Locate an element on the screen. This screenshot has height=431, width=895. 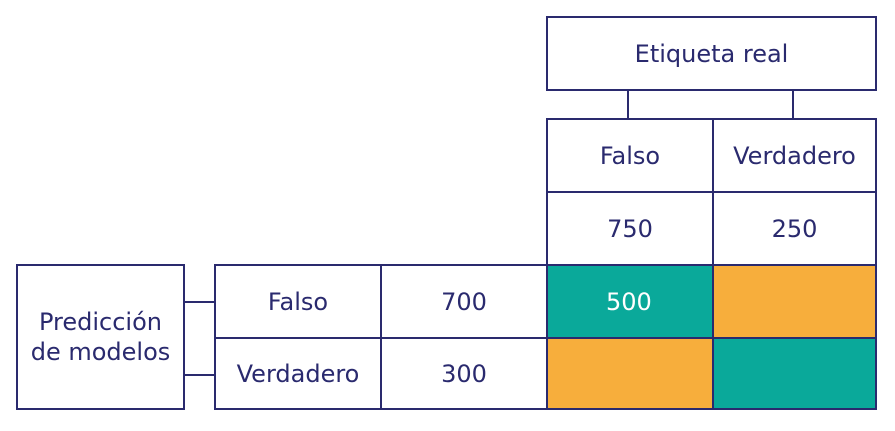
connector-prediction-falso is located at coordinates (200, 302).